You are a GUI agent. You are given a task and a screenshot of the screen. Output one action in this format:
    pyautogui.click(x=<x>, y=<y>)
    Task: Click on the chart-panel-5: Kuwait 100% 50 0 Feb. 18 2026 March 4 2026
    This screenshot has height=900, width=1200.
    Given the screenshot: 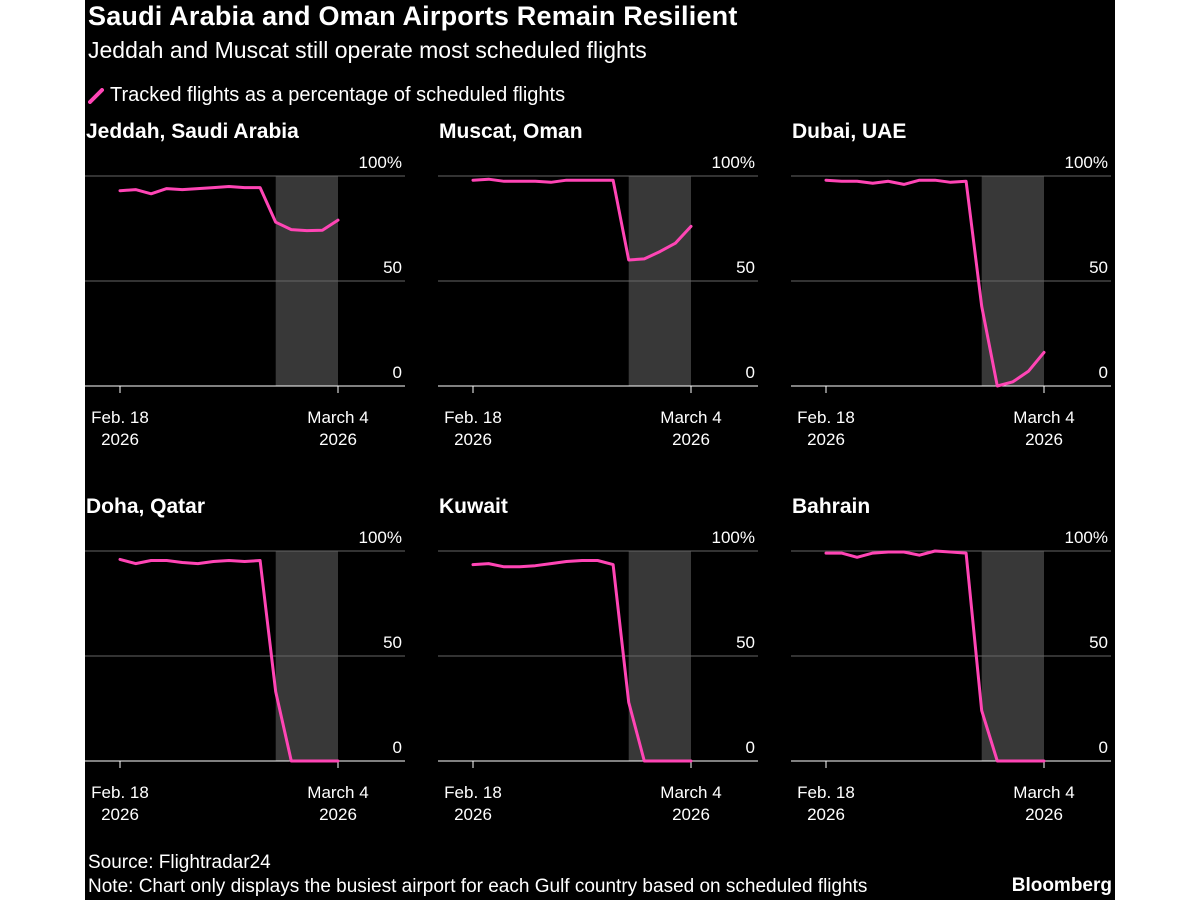 What is the action you would take?
    pyautogui.click(x=598, y=659)
    